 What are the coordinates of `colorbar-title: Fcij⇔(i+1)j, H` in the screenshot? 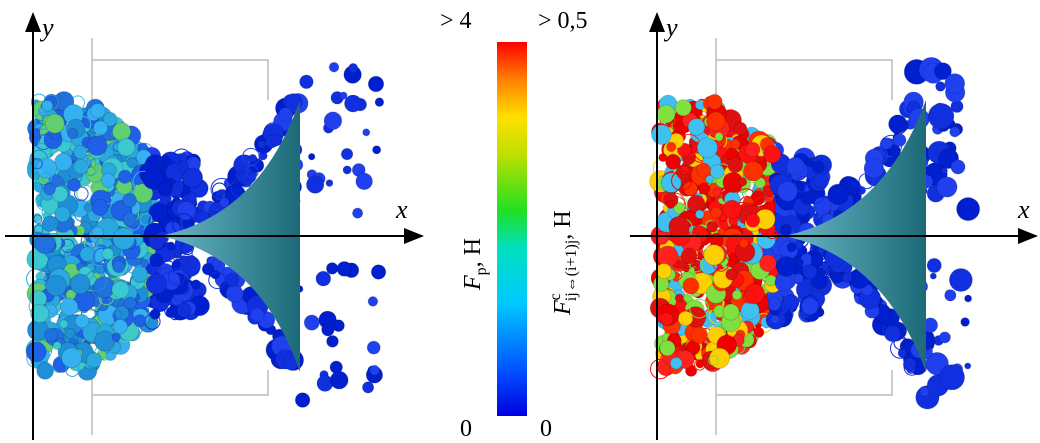 It's located at (563, 263).